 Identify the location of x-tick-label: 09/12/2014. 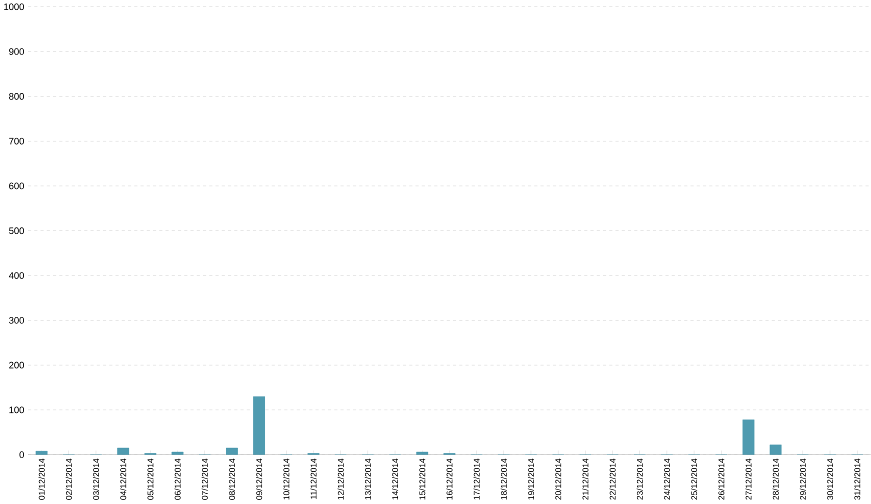
(259, 479).